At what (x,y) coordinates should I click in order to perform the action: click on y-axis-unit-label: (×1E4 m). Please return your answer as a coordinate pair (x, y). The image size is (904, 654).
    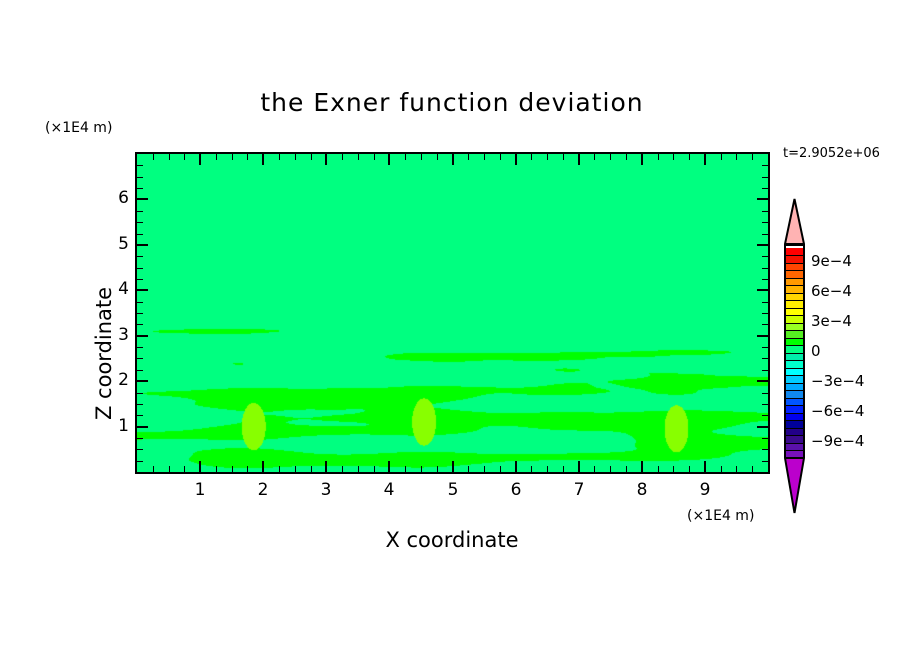
    Looking at the image, I should click on (79, 128).